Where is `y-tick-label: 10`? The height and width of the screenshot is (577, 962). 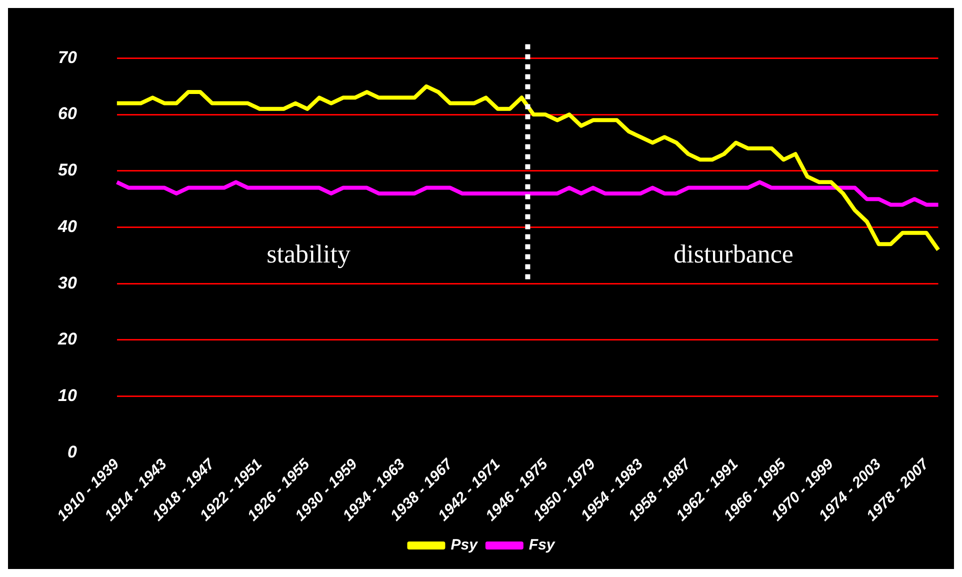
y-tick-label: 10 is located at coordinates (68, 395).